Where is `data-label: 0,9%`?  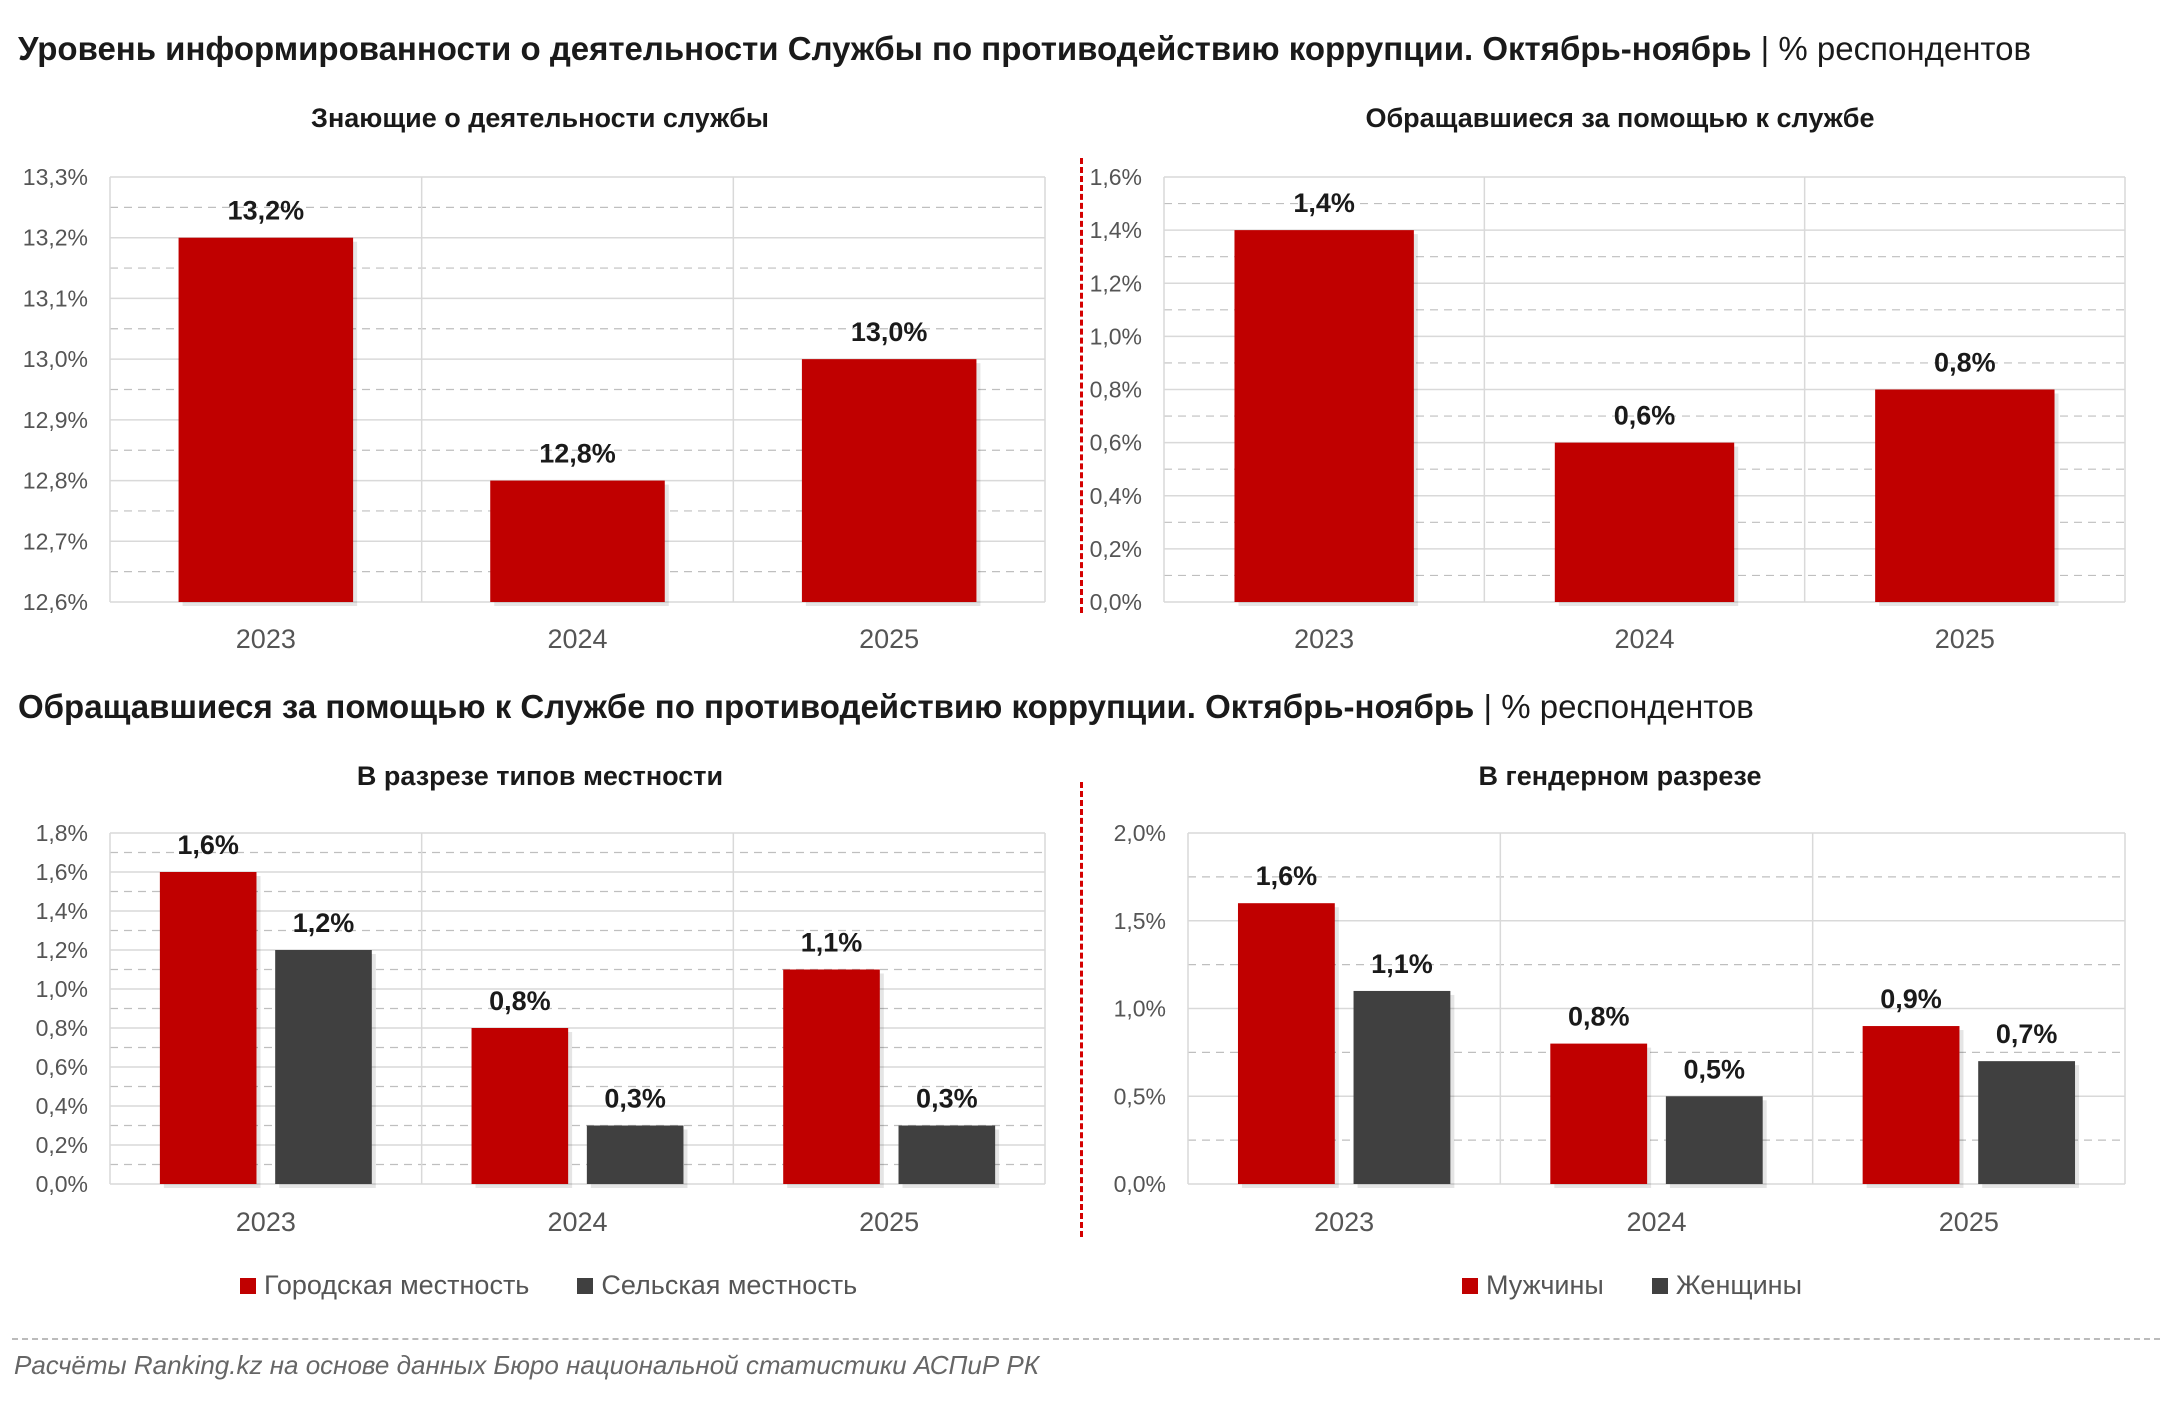 data-label: 0,9% is located at coordinates (1911, 999).